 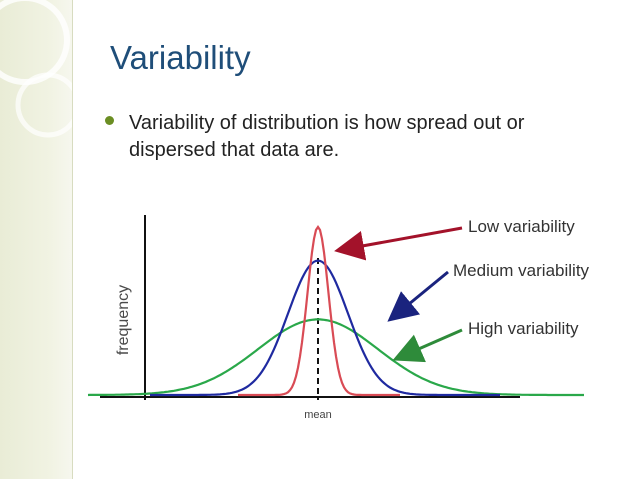 I want to click on high-variability-arrow, so click(x=427, y=345).